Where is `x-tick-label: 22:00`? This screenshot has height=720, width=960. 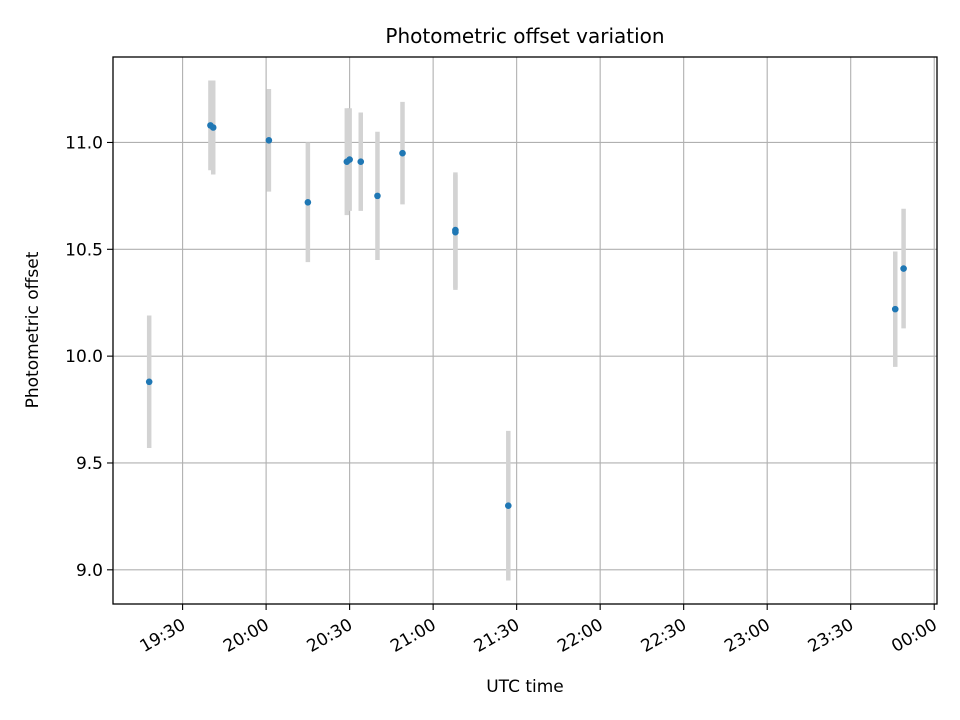
x-tick-label: 22:00 is located at coordinates (580, 636).